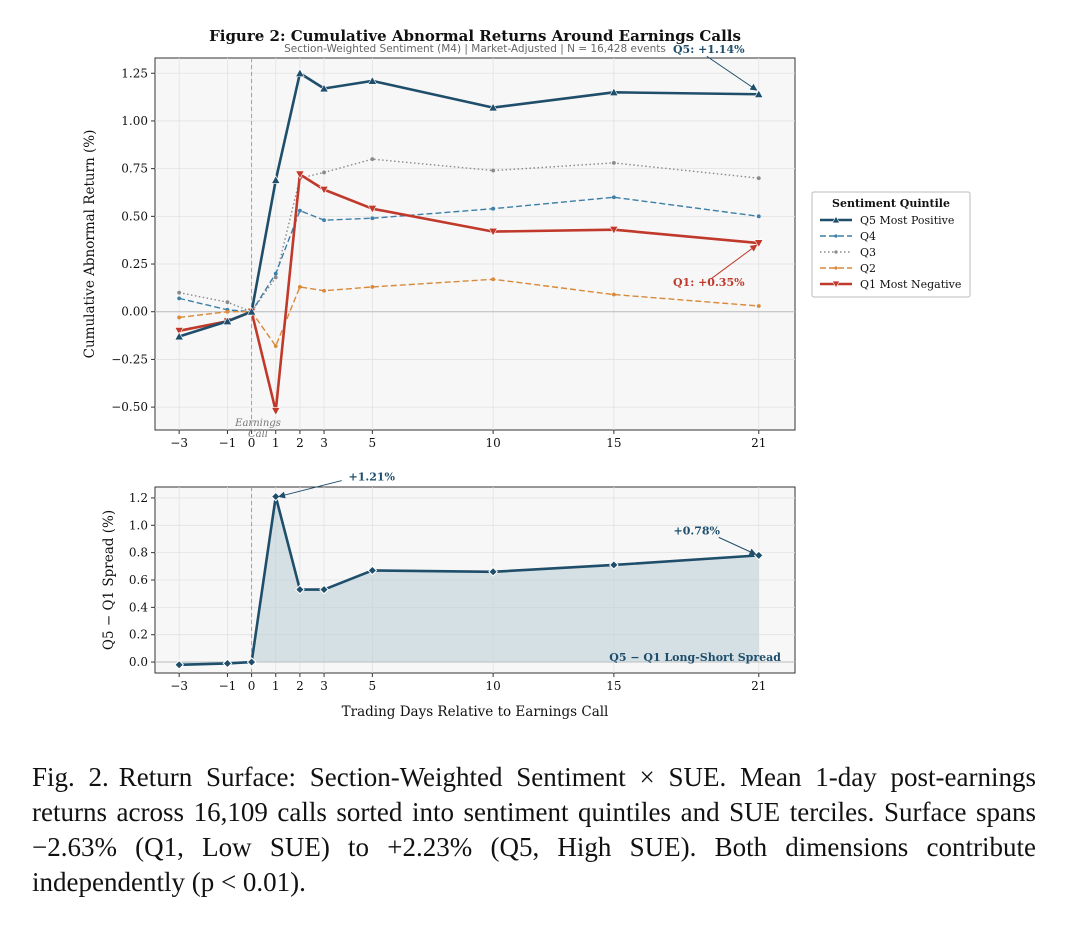  What do you see at coordinates (138, 662) in the screenshot?
I see `y-tick-label: 0.0` at bounding box center [138, 662].